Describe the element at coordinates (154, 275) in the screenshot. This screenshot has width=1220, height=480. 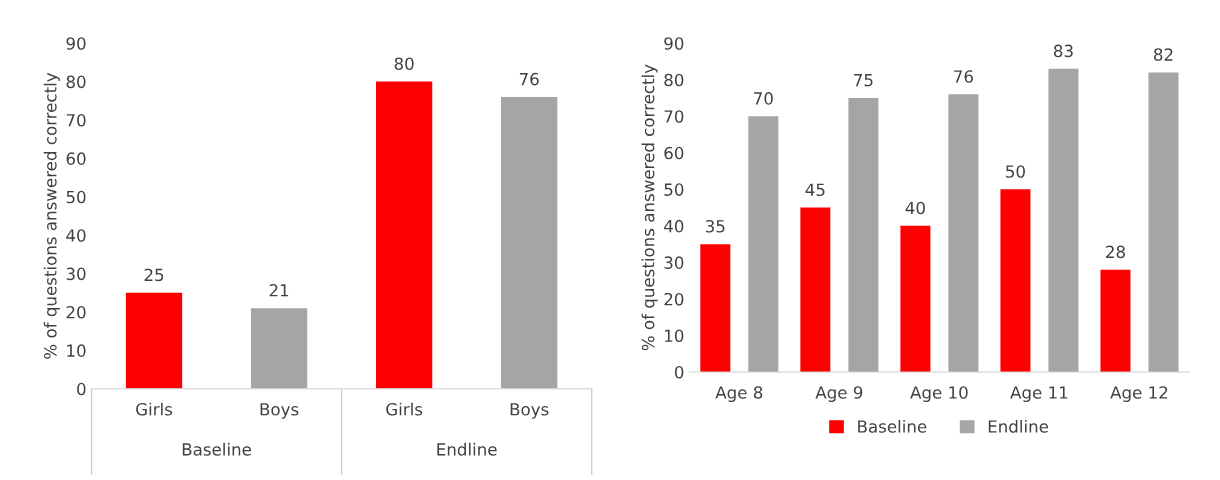
I see `data-label: 25` at that location.